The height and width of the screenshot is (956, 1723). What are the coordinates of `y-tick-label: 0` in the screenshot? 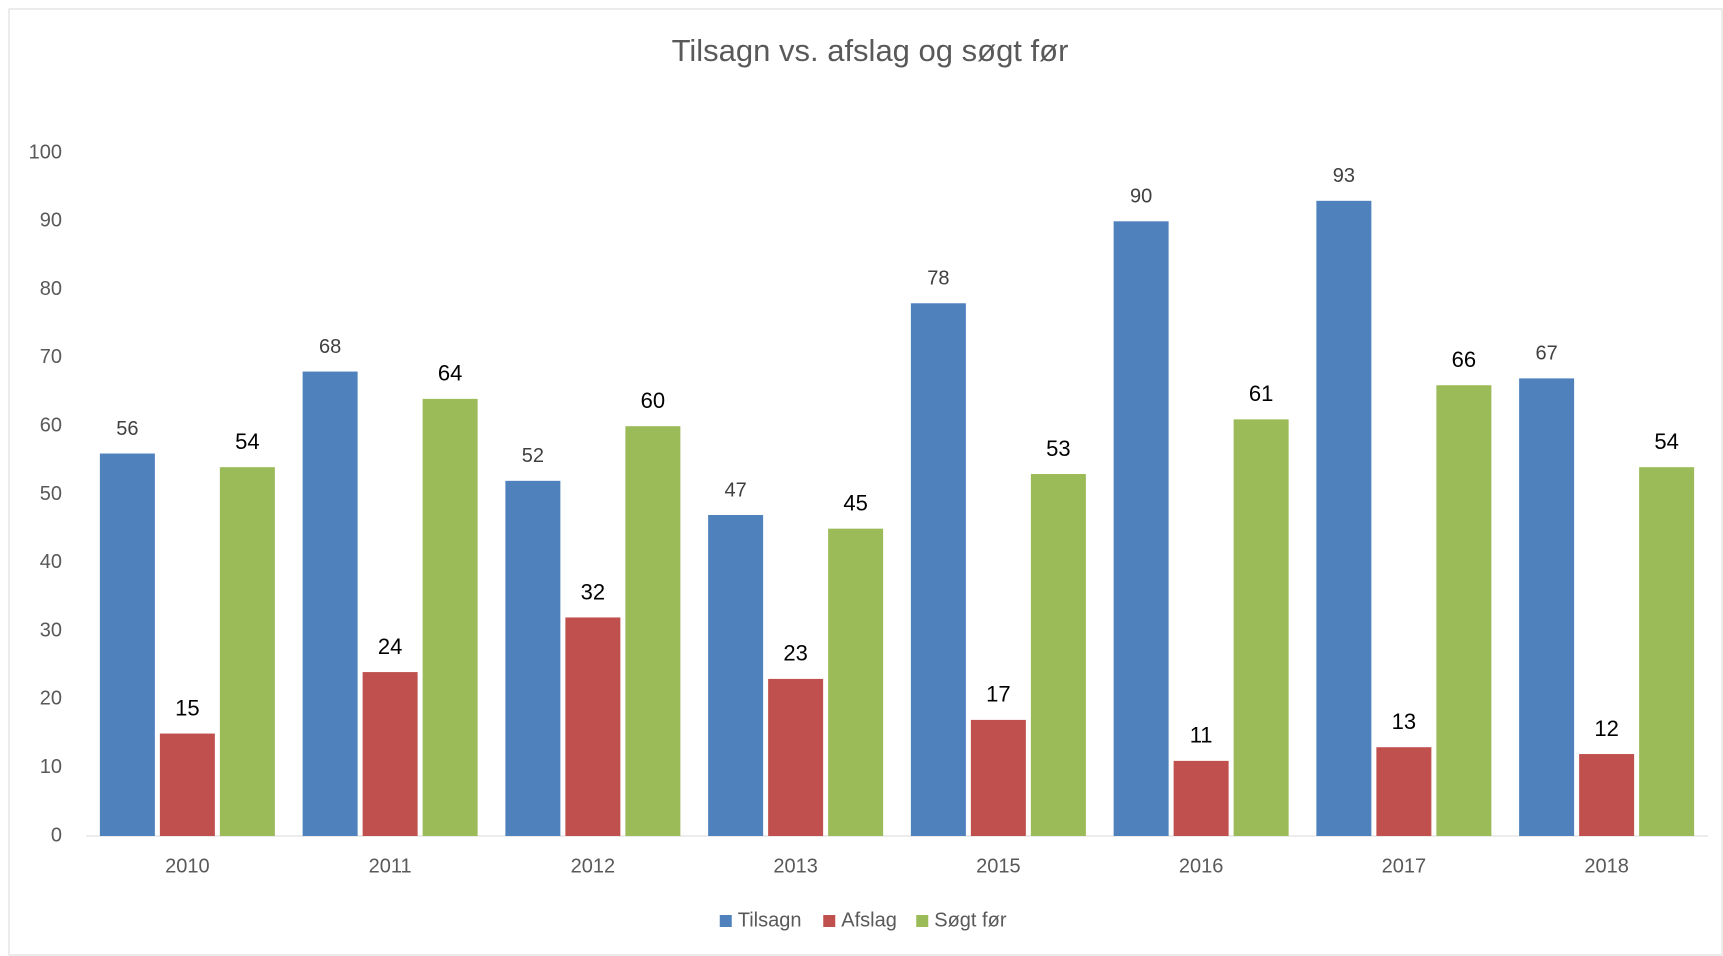 It's located at (56, 835).